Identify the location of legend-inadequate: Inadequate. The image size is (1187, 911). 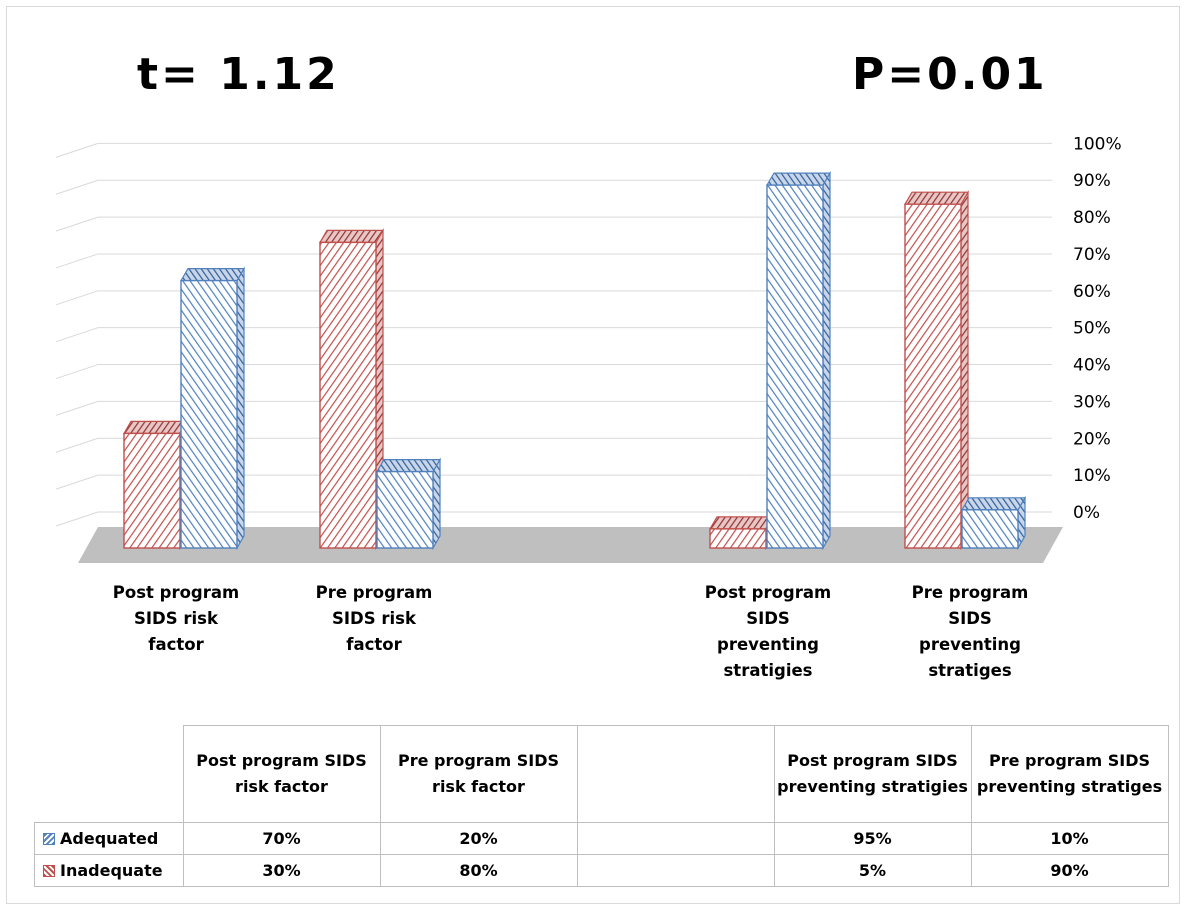
(109, 870).